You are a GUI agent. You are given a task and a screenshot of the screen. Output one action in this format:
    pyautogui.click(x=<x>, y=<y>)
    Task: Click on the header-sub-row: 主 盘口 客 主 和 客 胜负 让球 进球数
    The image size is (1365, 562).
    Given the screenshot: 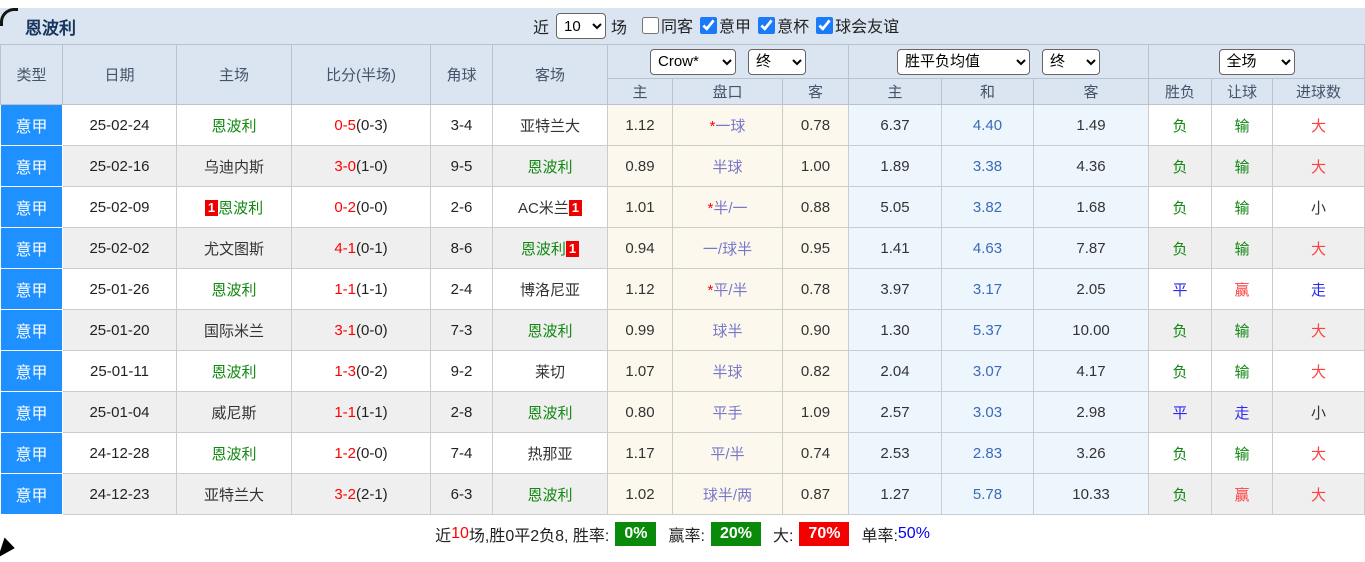 What is the action you would take?
    pyautogui.click(x=683, y=91)
    